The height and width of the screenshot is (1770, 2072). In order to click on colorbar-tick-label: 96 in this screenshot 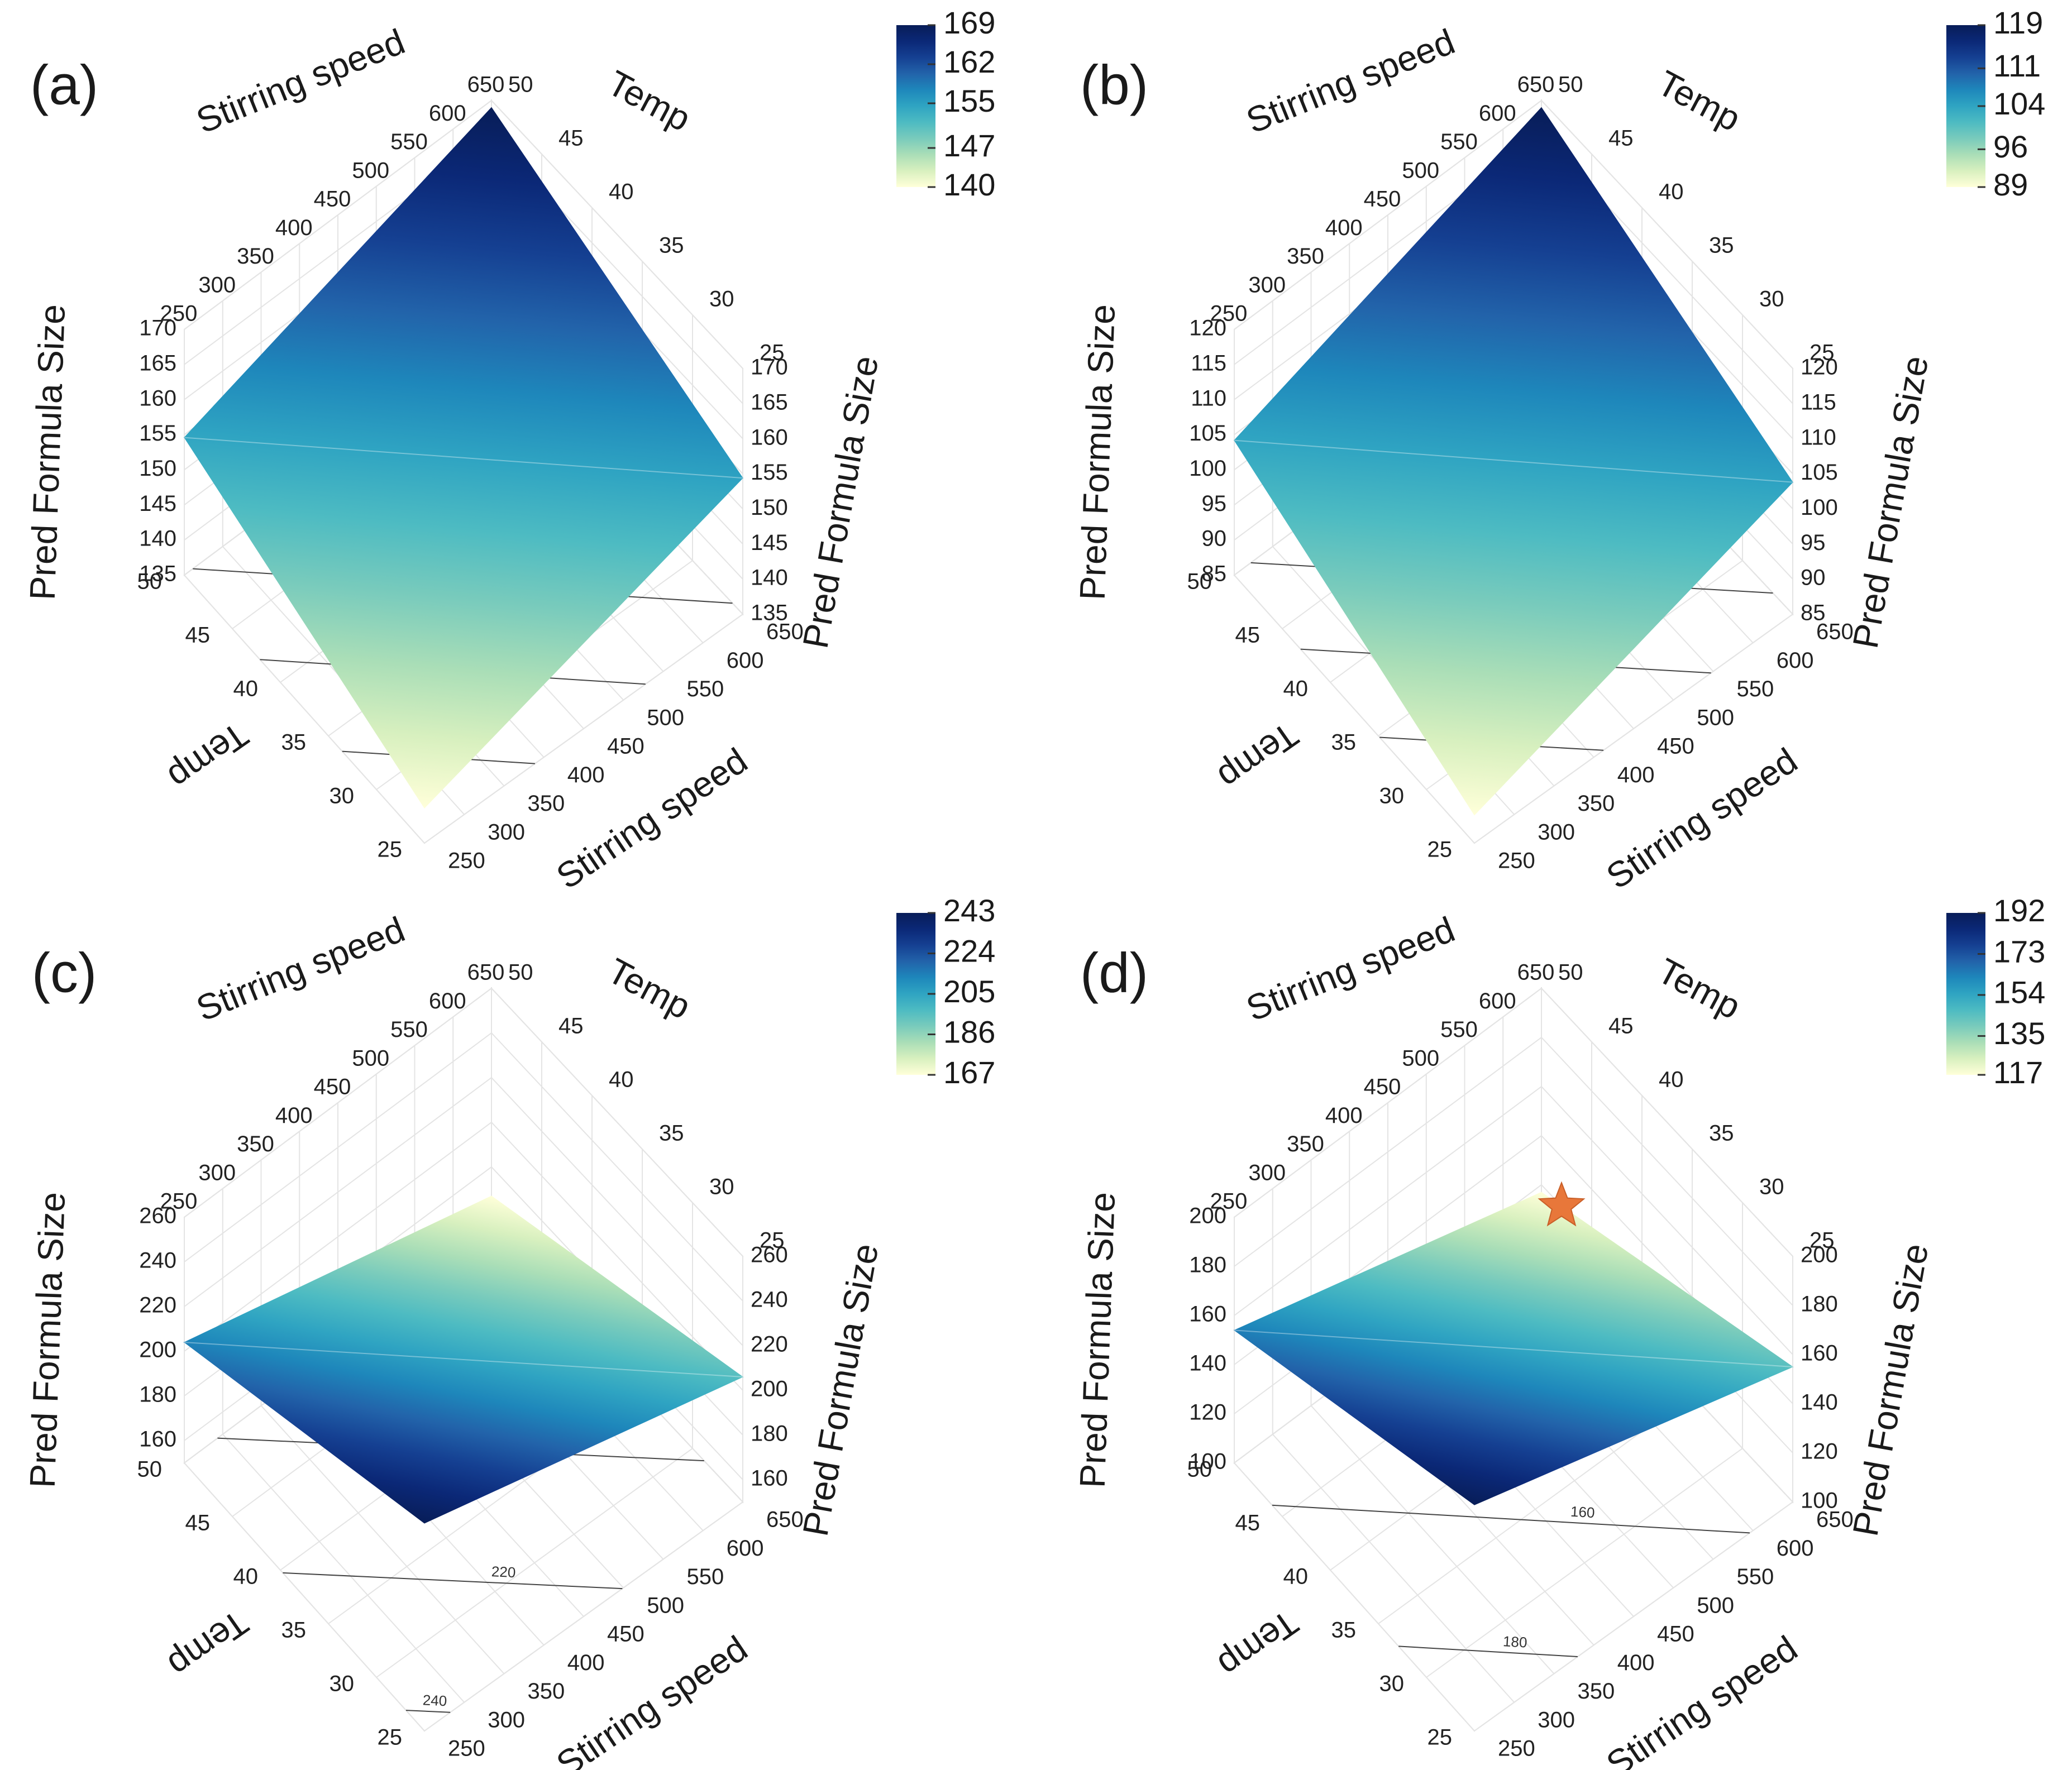, I will do `click(2010, 146)`.